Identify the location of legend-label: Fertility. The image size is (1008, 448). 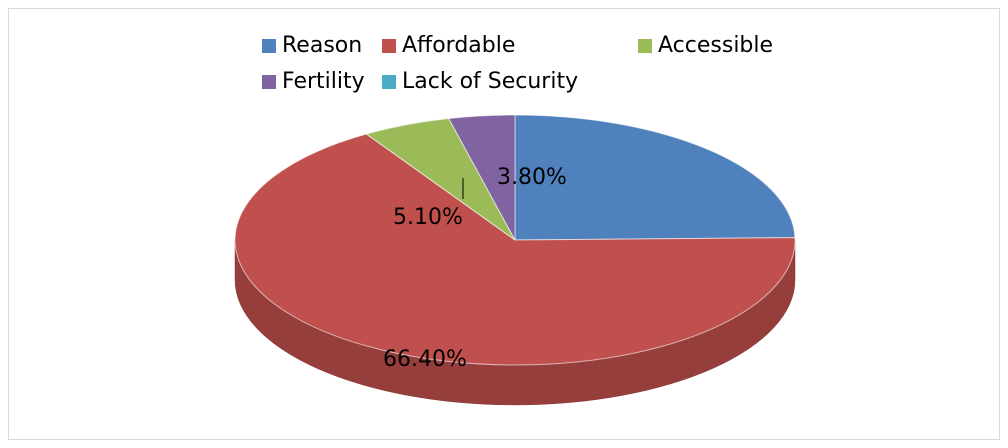
(323, 81).